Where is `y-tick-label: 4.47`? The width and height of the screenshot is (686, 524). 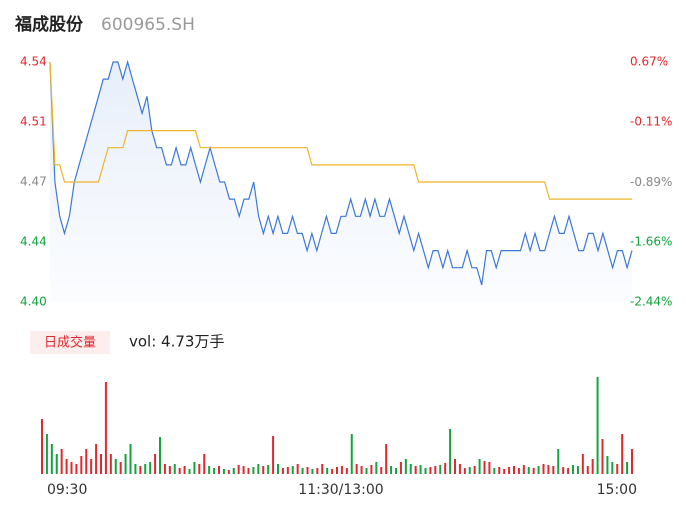
y-tick-label: 4.47 is located at coordinates (33, 182).